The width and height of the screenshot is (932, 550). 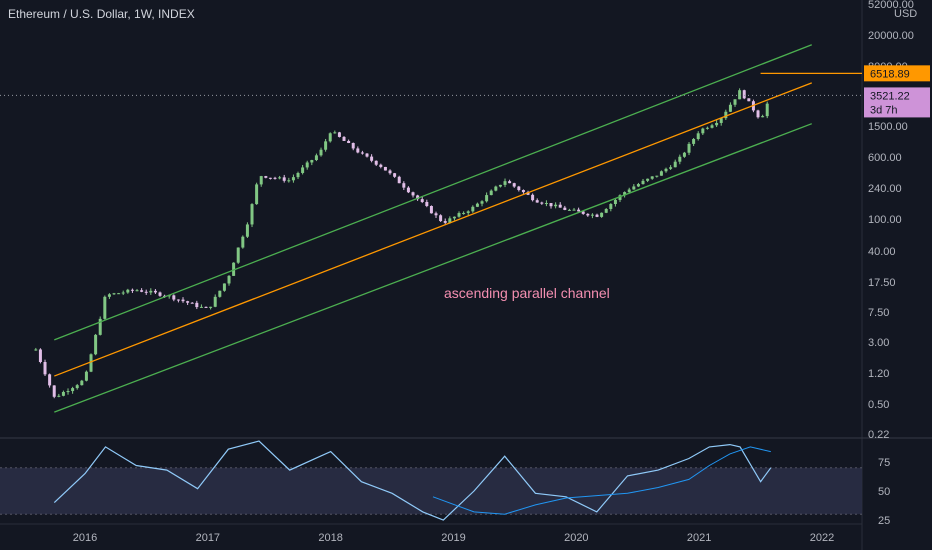 What do you see at coordinates (897, 275) in the screenshot?
I see `price-axis-panel` at bounding box center [897, 275].